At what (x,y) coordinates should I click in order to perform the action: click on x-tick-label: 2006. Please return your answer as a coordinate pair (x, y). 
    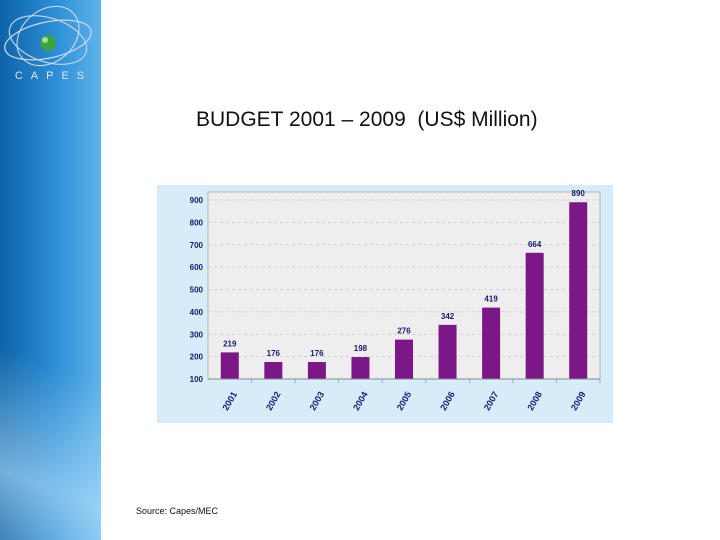
    Looking at the image, I should click on (447, 401).